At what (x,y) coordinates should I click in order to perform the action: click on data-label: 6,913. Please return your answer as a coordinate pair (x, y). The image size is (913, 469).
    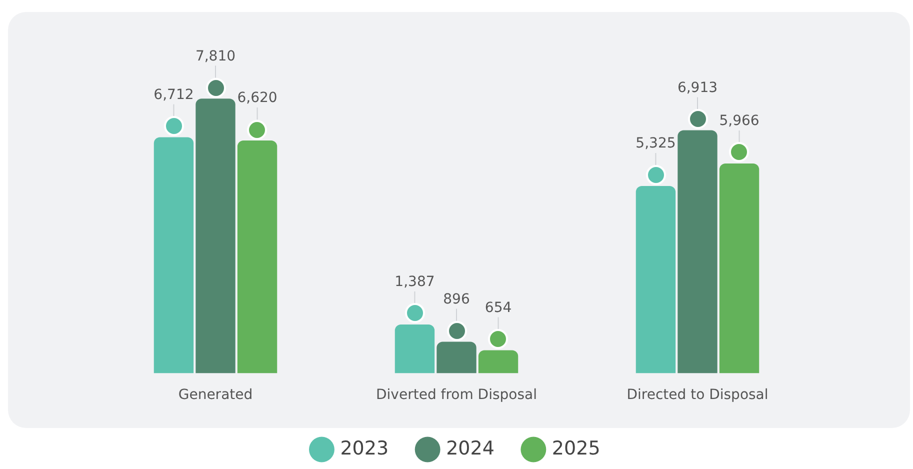
    Looking at the image, I should click on (697, 88).